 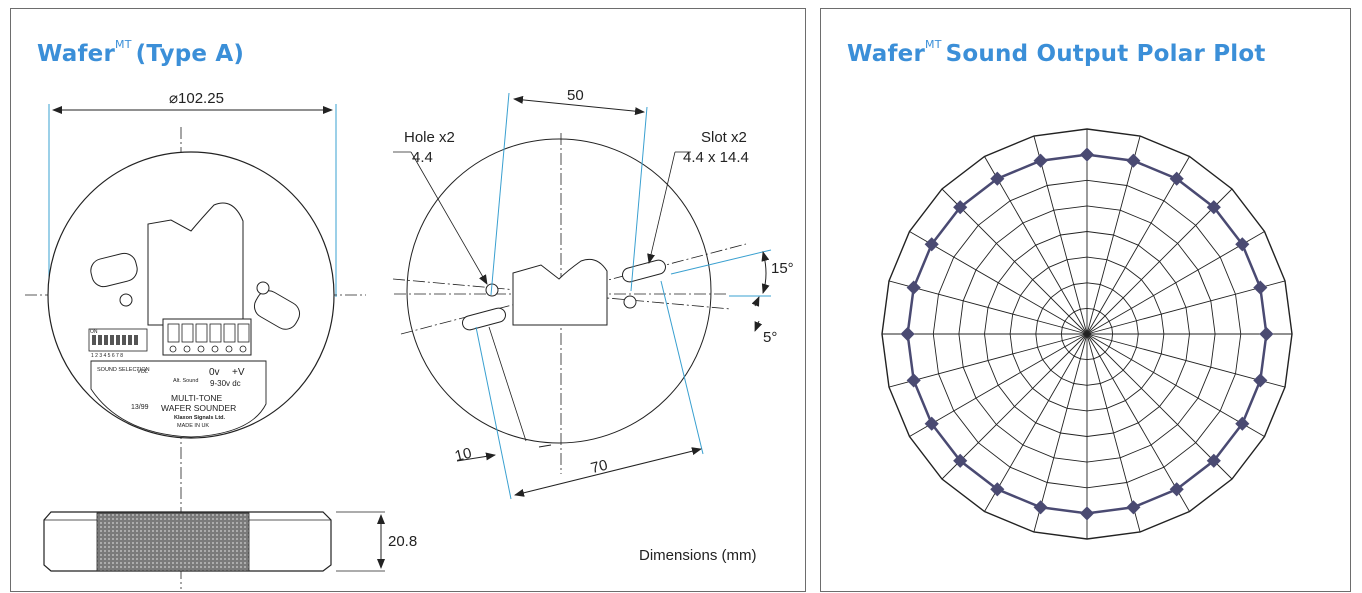 I want to click on polar-title: WaferMT Sound Output Polar Plot, so click(x=1056, y=52).